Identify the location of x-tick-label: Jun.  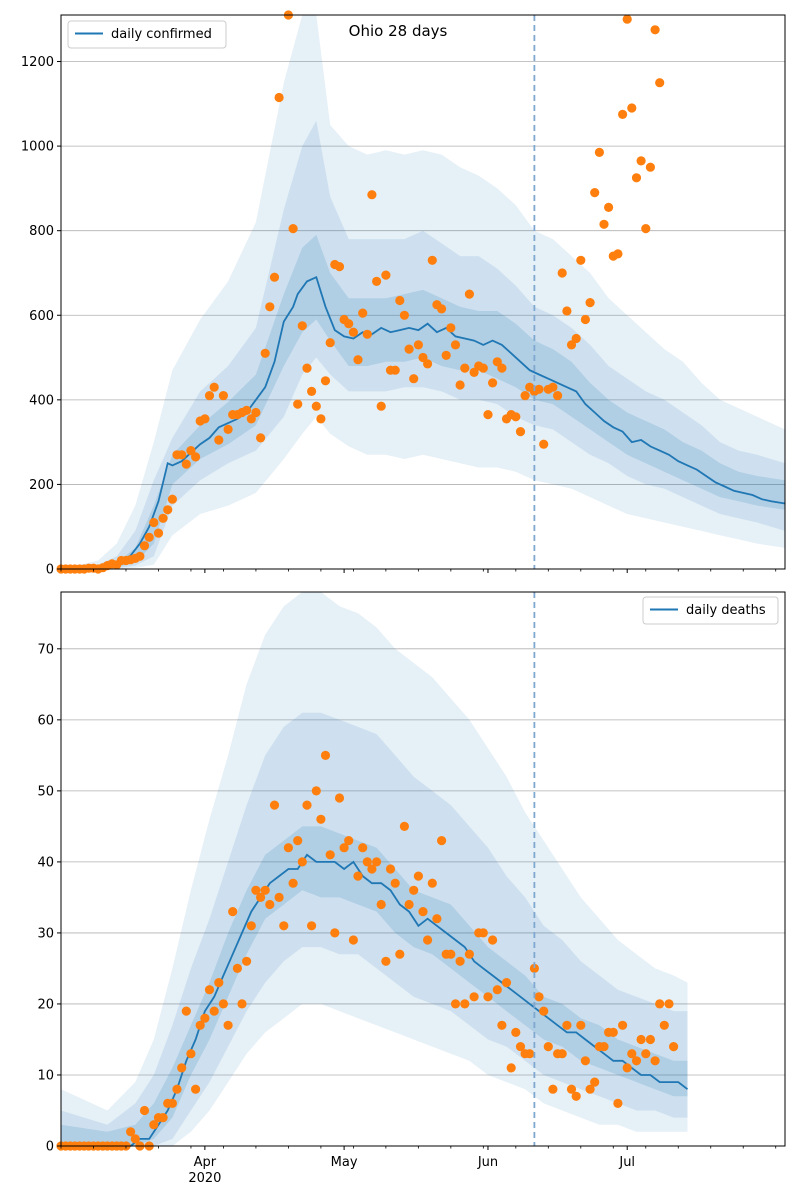
(487, 1162).